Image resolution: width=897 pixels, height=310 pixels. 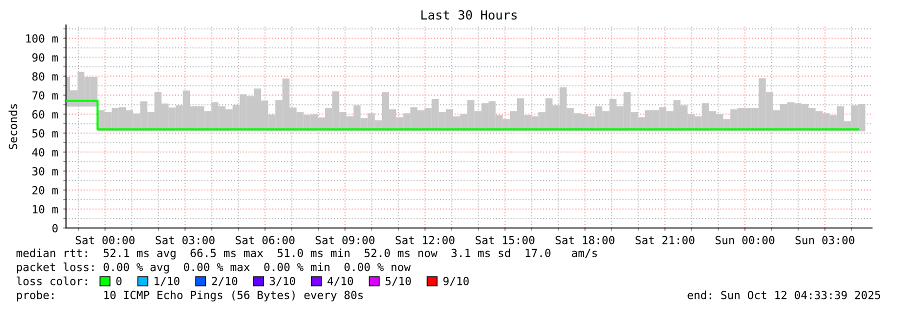 What do you see at coordinates (340, 281) in the screenshot?
I see `legend-label: 4/10` at bounding box center [340, 281].